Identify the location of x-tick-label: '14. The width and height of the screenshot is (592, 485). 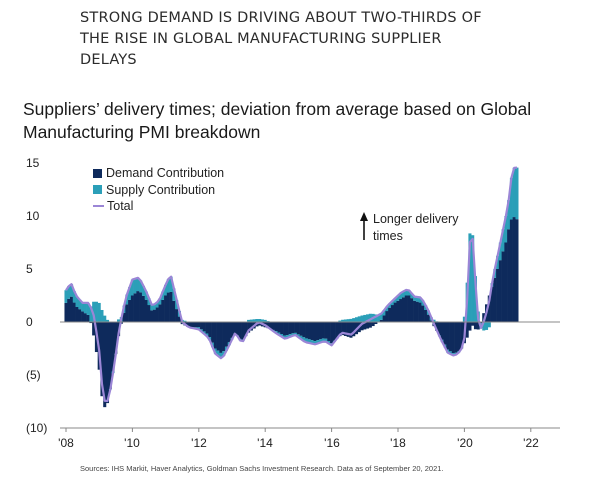
(265, 443).